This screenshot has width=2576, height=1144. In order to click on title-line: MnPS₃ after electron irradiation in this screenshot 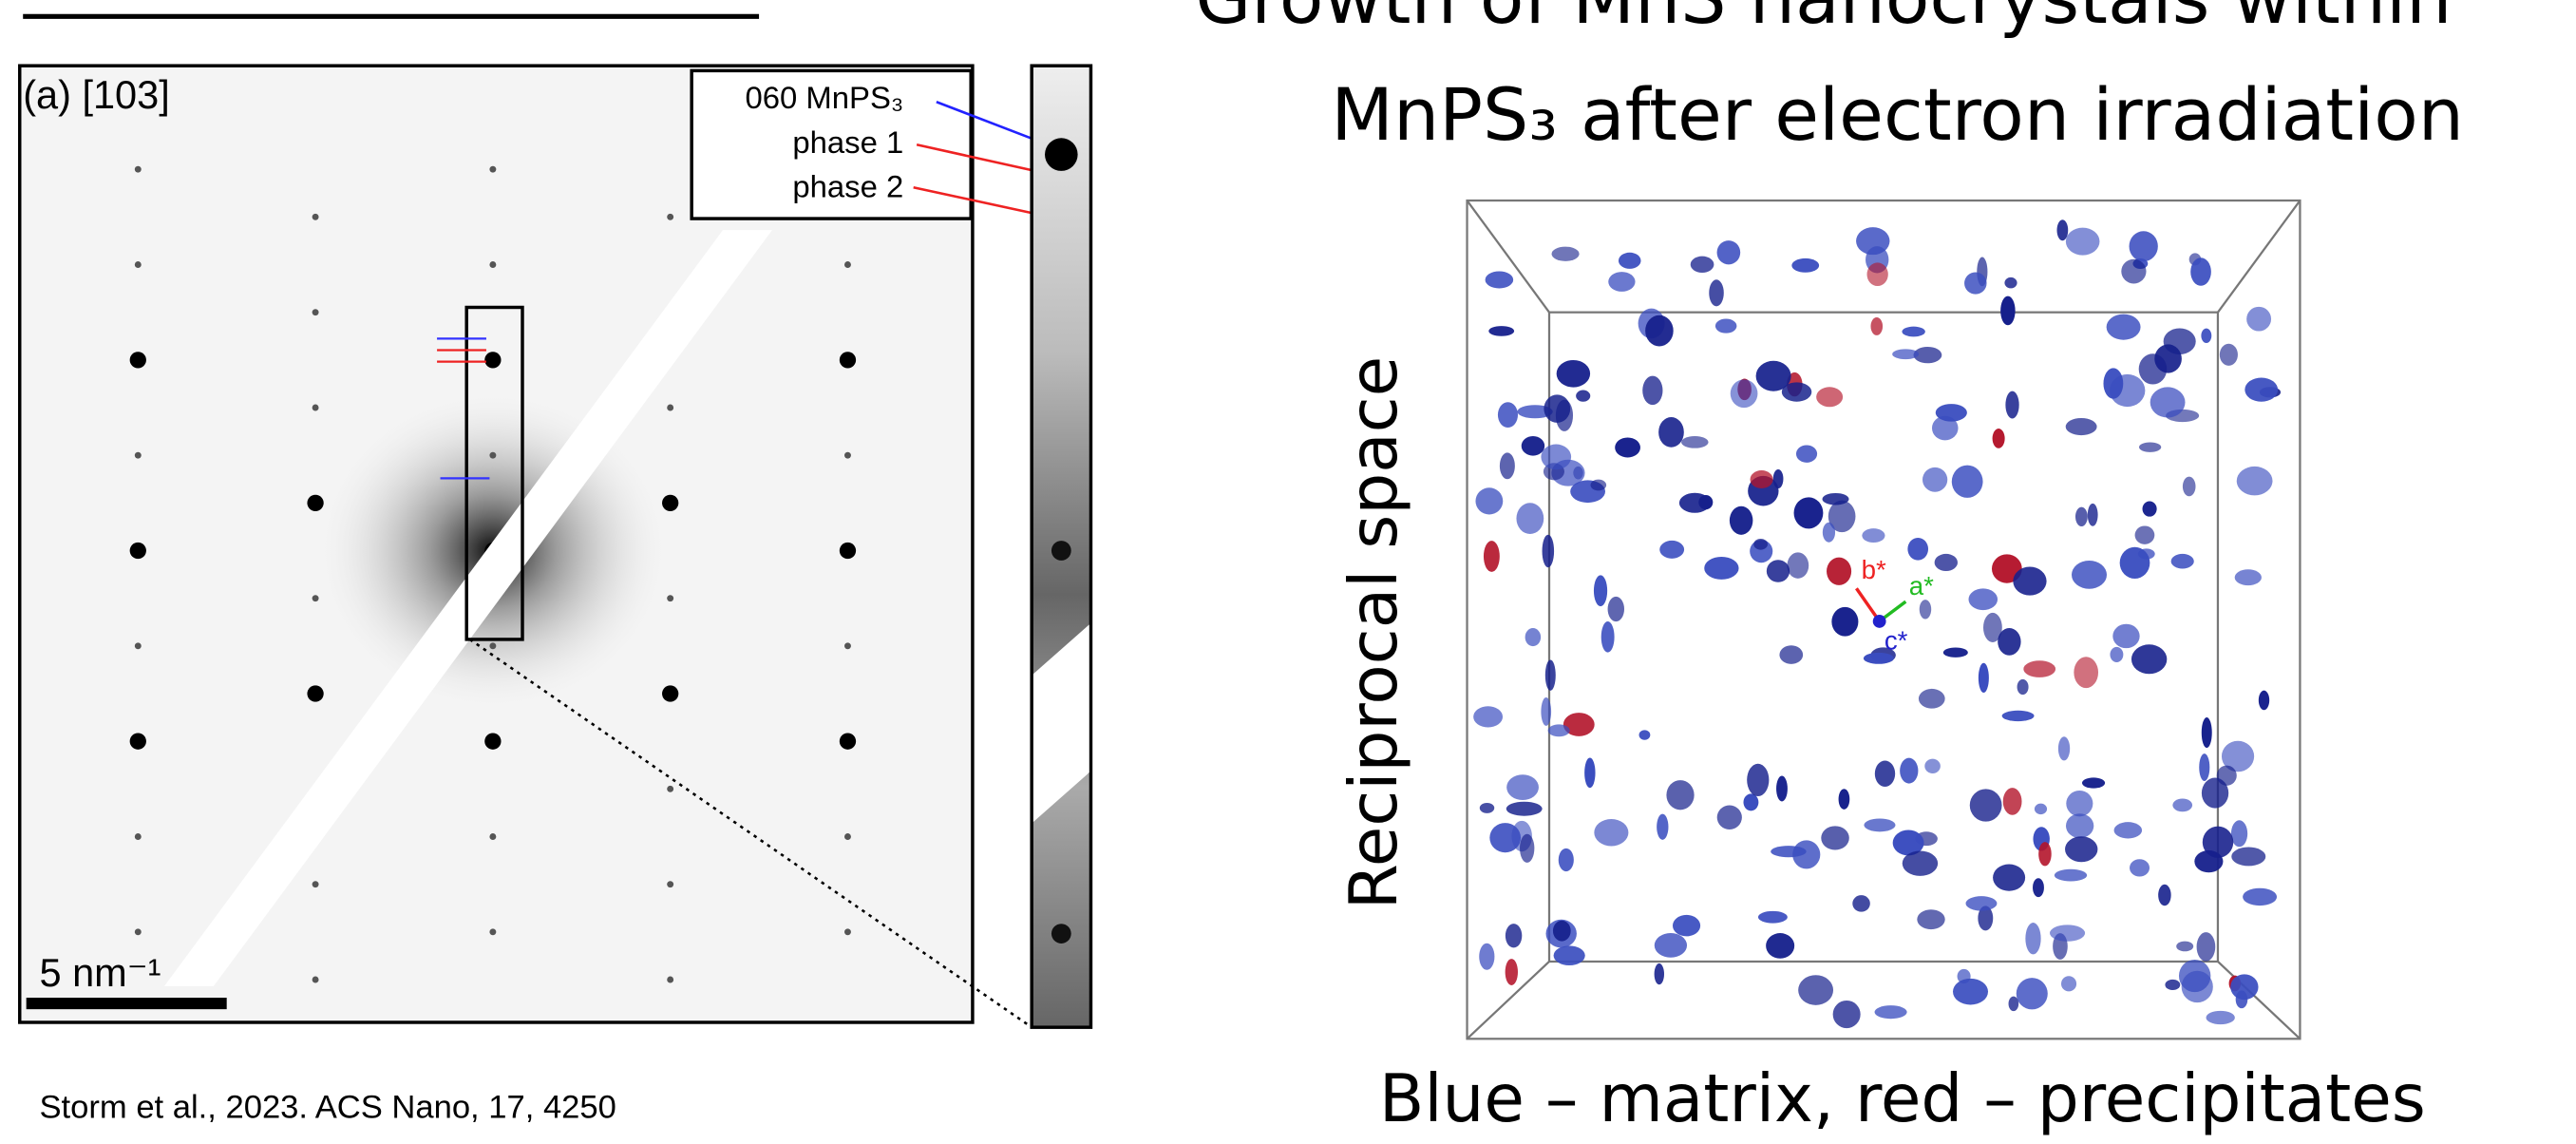, I will do `click(1897, 114)`.